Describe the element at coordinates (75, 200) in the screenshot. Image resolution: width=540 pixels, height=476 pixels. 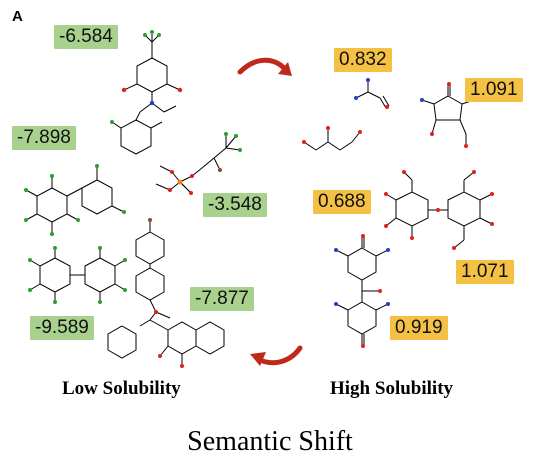
I see `molecule-pcb` at that location.